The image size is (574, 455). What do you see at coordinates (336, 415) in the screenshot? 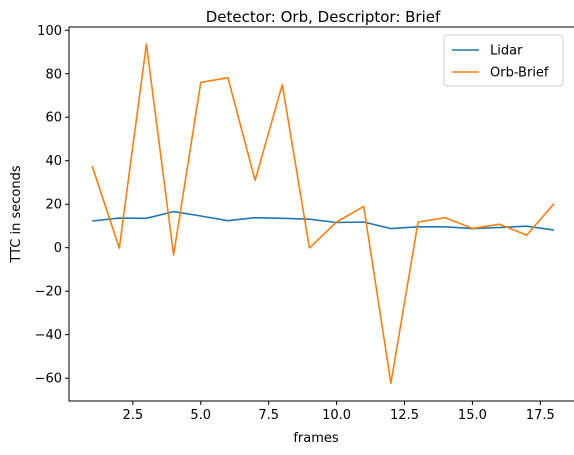
I see `x-tick-label: 10.0` at bounding box center [336, 415].